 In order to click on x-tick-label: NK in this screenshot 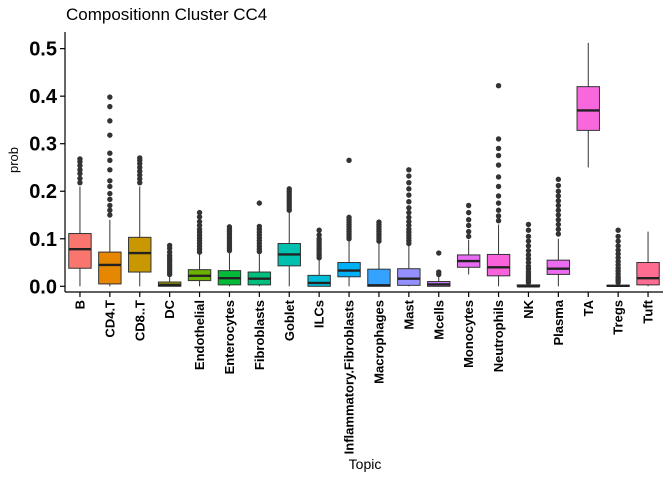, I will do `click(528, 308)`.